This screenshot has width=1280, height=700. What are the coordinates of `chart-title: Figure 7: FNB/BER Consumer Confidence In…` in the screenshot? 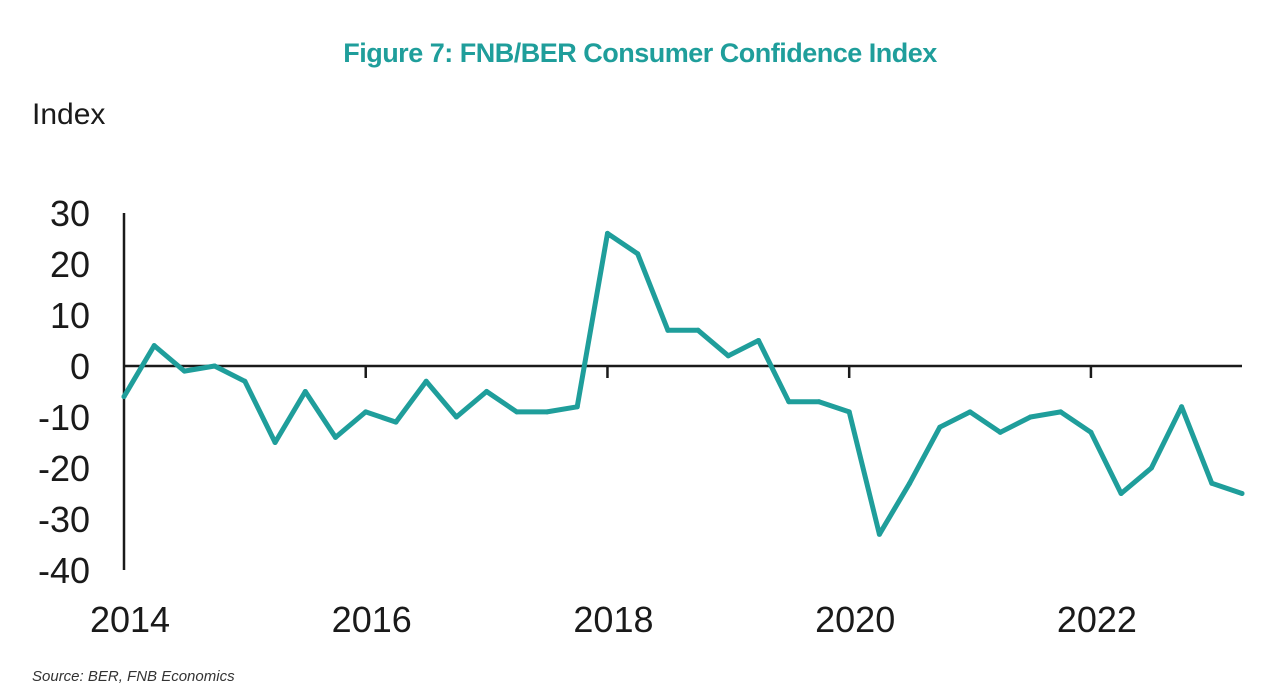 It's located at (640, 53).